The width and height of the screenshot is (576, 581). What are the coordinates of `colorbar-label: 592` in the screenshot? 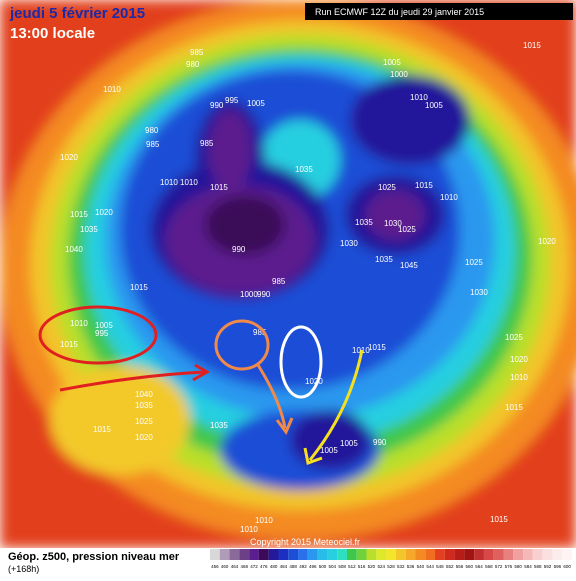 It's located at (548, 566).